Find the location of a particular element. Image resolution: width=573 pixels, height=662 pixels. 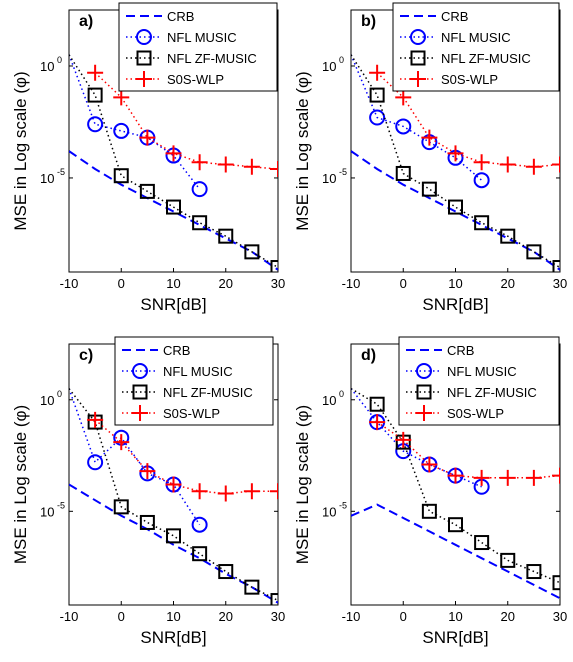

series-crb is located at coordinates (455, 551).